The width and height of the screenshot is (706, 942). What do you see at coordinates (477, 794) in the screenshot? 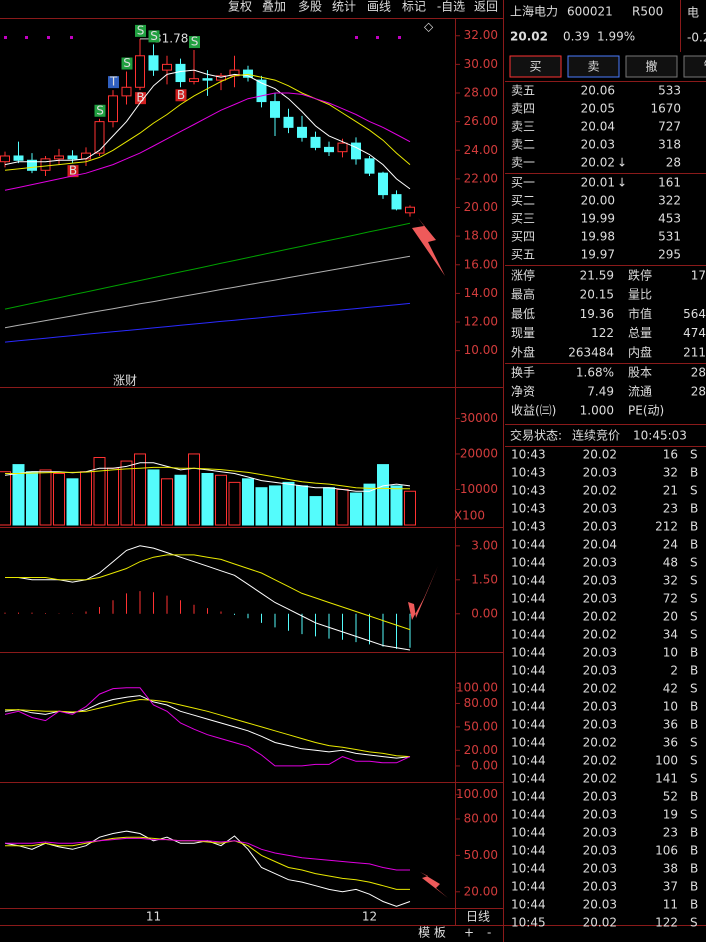
I see `y-tick-label: 100.00` at bounding box center [477, 794].